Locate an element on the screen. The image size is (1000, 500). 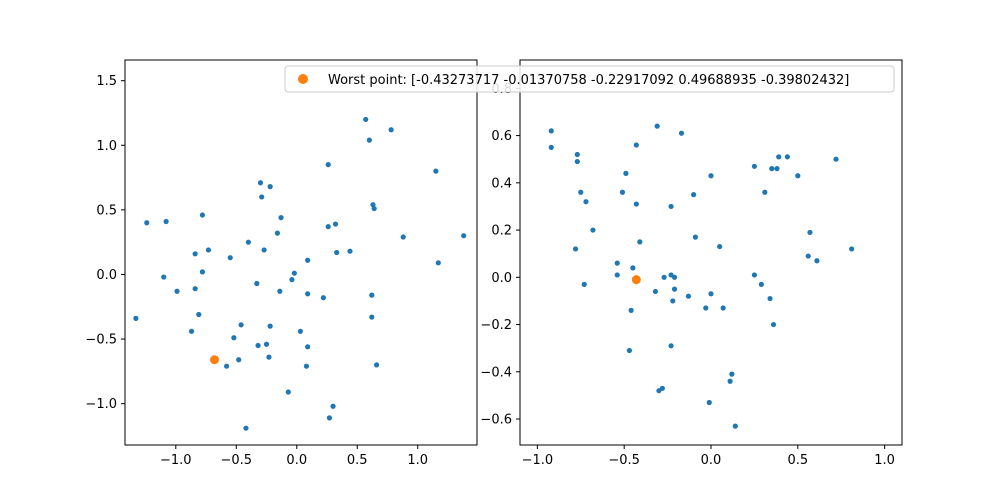
y-tick-label: 0.4 is located at coordinates (501, 183).